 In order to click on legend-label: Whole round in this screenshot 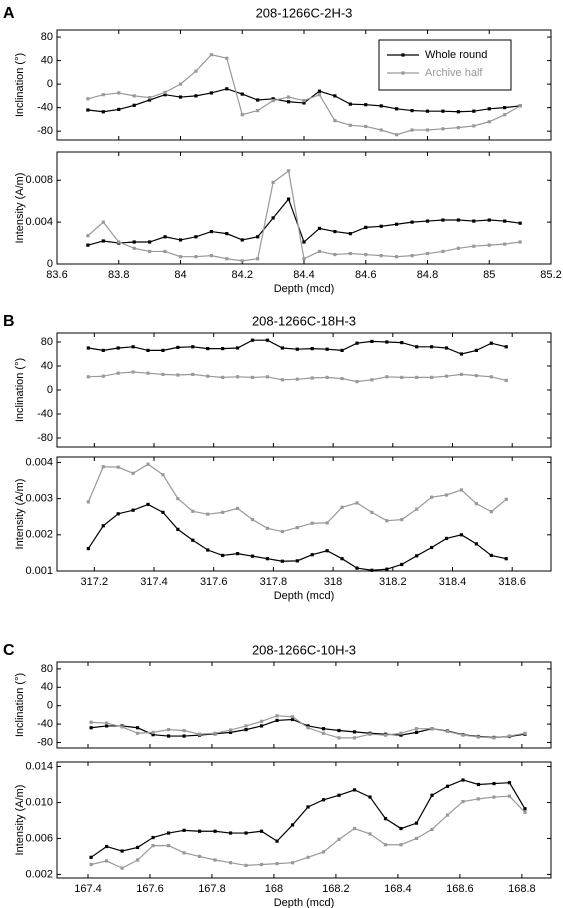, I will do `click(456, 55)`.